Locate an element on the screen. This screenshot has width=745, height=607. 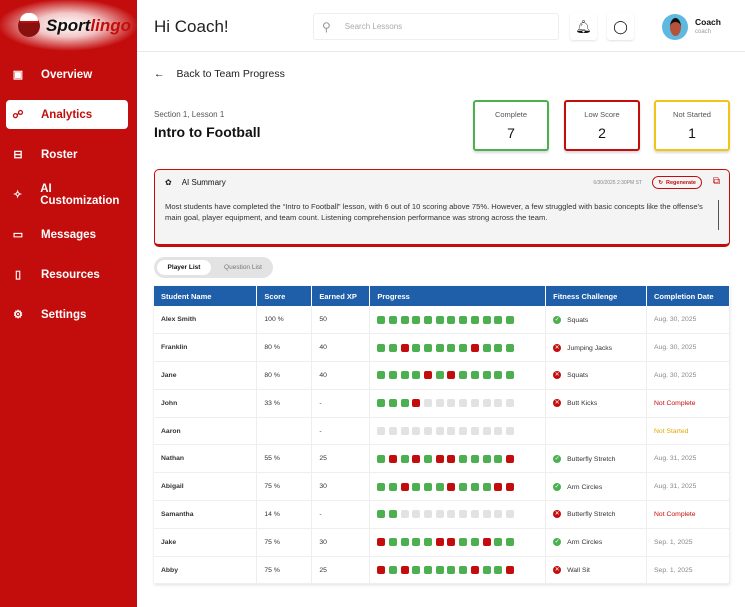
copy-icon: ⧉ is located at coordinates (716, 181).